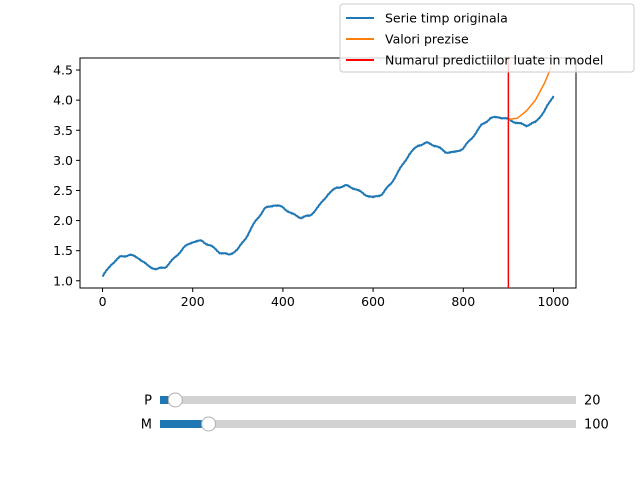 The height and width of the screenshot is (480, 640). What do you see at coordinates (494, 60) in the screenshot?
I see `legend-label: Numarul predictiilor luate in model` at bounding box center [494, 60].